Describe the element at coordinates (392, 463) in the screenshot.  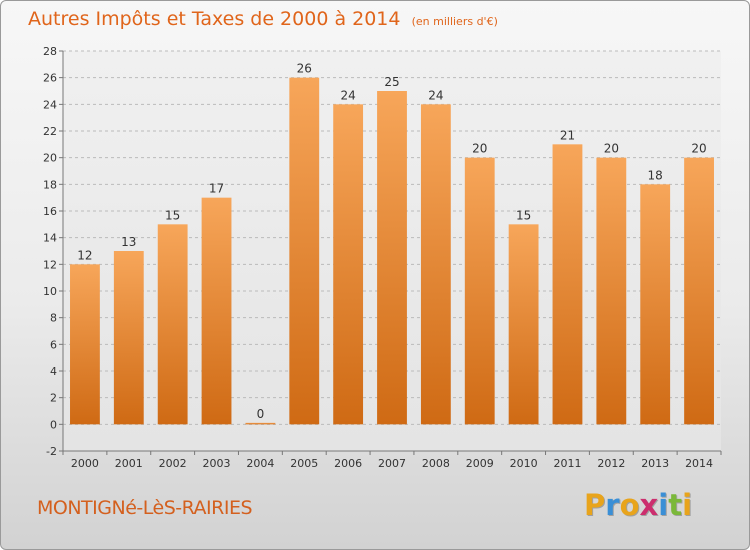
I see `x-tick-label: 2007` at that location.